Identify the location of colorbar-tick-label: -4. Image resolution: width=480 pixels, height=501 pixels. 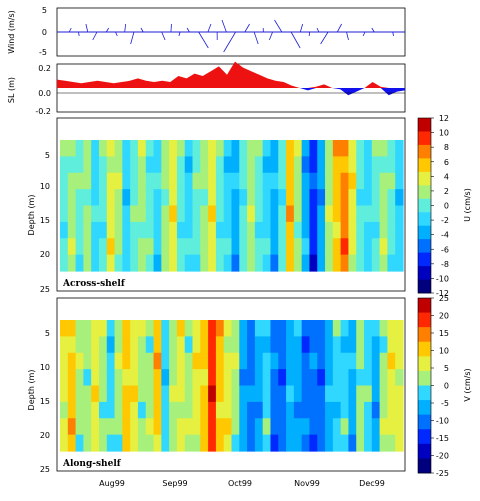
(445, 235).